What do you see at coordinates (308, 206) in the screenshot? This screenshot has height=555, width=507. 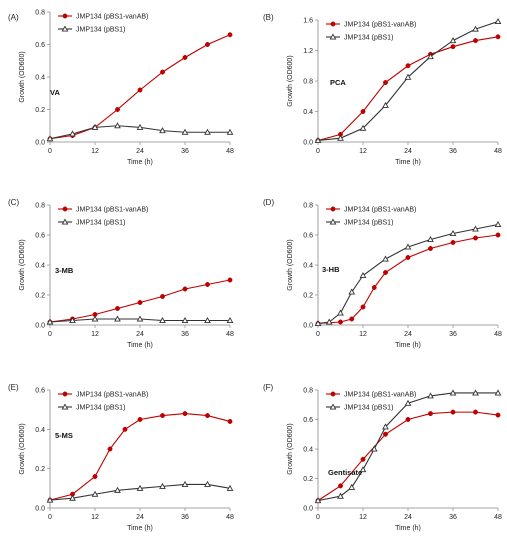 I see `y-tick-label: 0.8` at bounding box center [308, 206].